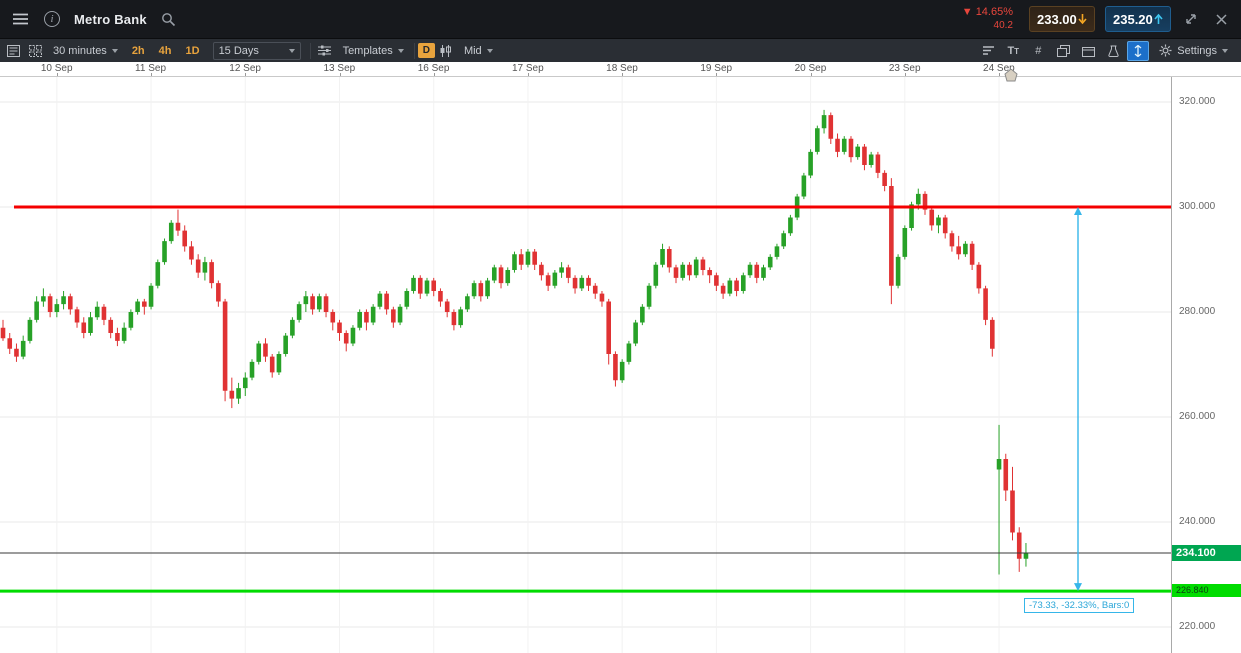 The width and height of the screenshot is (1241, 653). What do you see at coordinates (325, 51) in the screenshot?
I see `templates-icon-button` at bounding box center [325, 51].